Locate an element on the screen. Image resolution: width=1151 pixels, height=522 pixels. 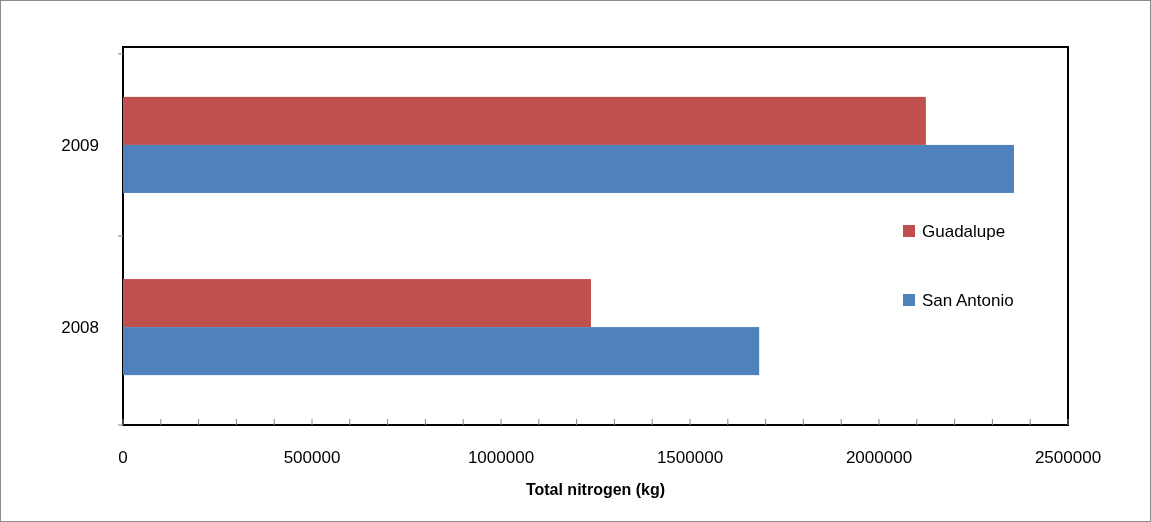
legend-label: San Antonio is located at coordinates (968, 300).